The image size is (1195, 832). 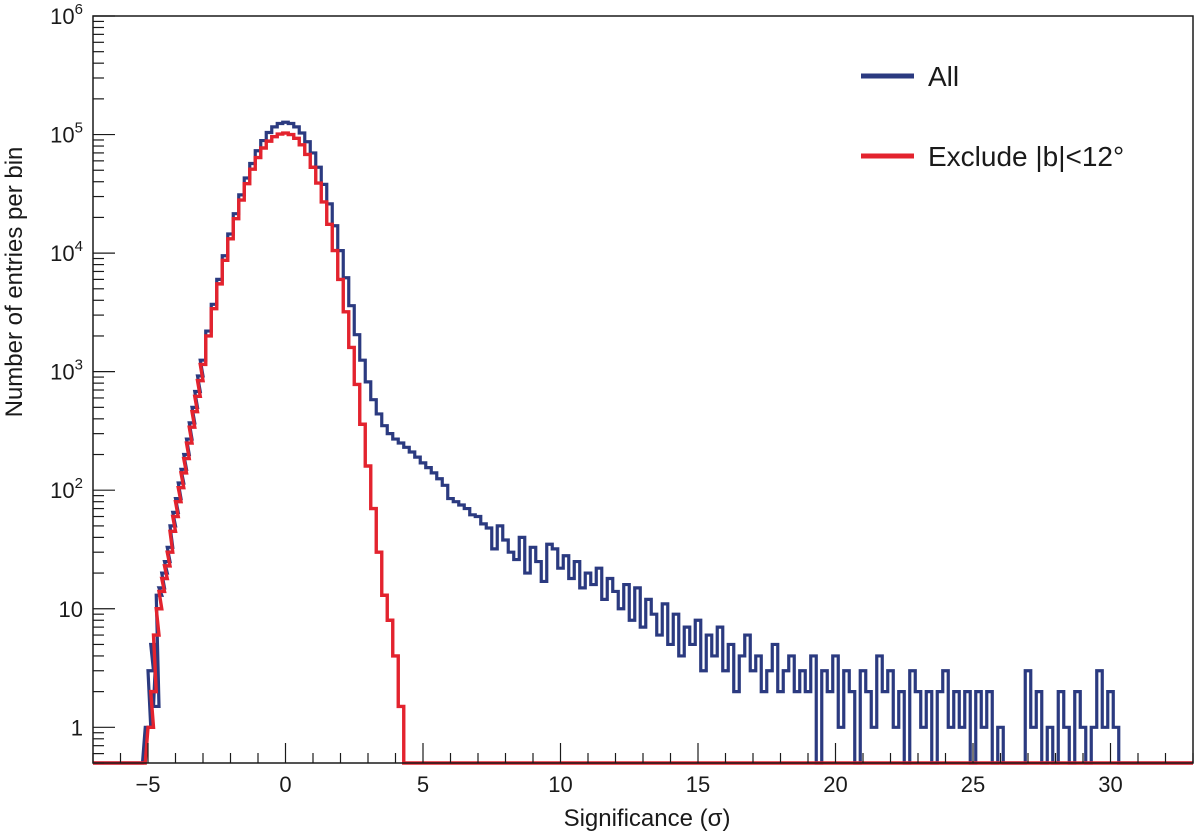 What do you see at coordinates (992, 116) in the screenshot?
I see `legend: All Exclude |b|<12°` at bounding box center [992, 116].